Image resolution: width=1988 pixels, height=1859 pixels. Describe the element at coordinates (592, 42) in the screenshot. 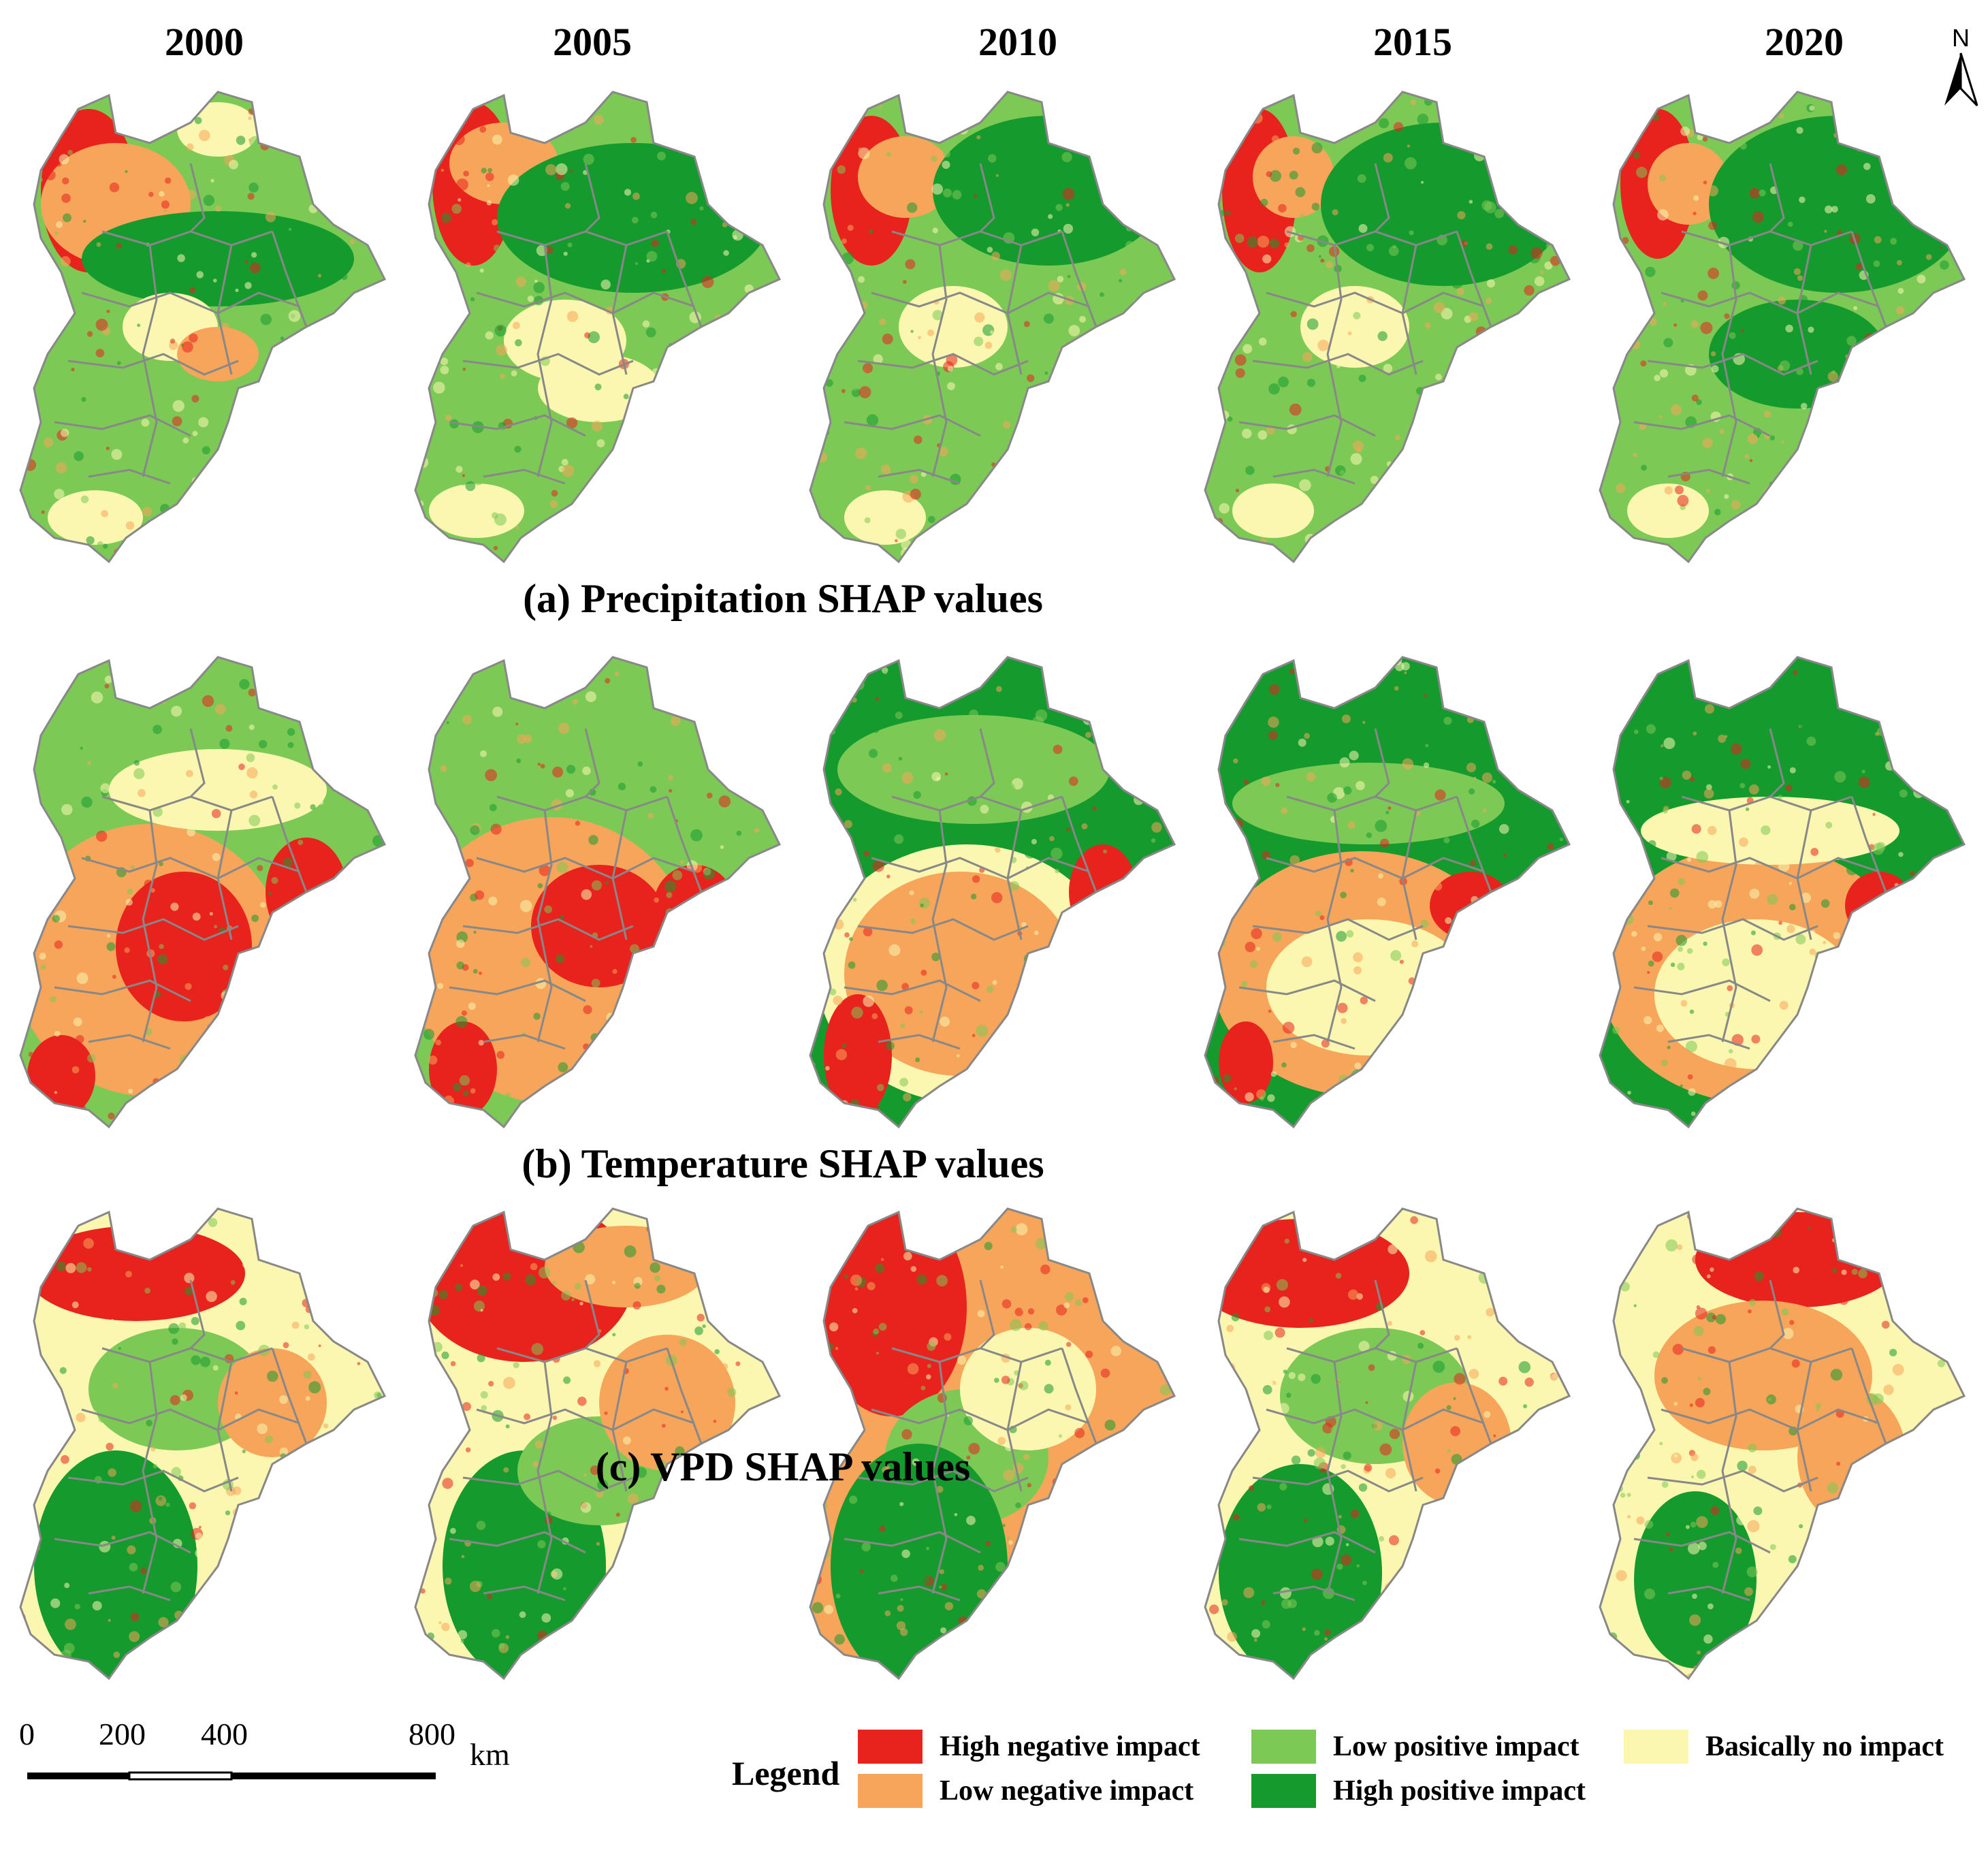

I see `year-label-2005: 2005` at that location.